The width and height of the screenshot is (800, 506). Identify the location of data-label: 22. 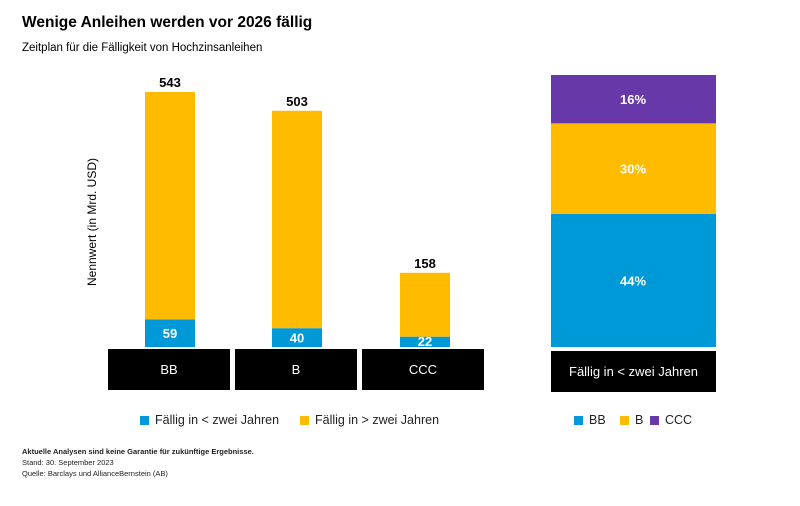
(425, 341).